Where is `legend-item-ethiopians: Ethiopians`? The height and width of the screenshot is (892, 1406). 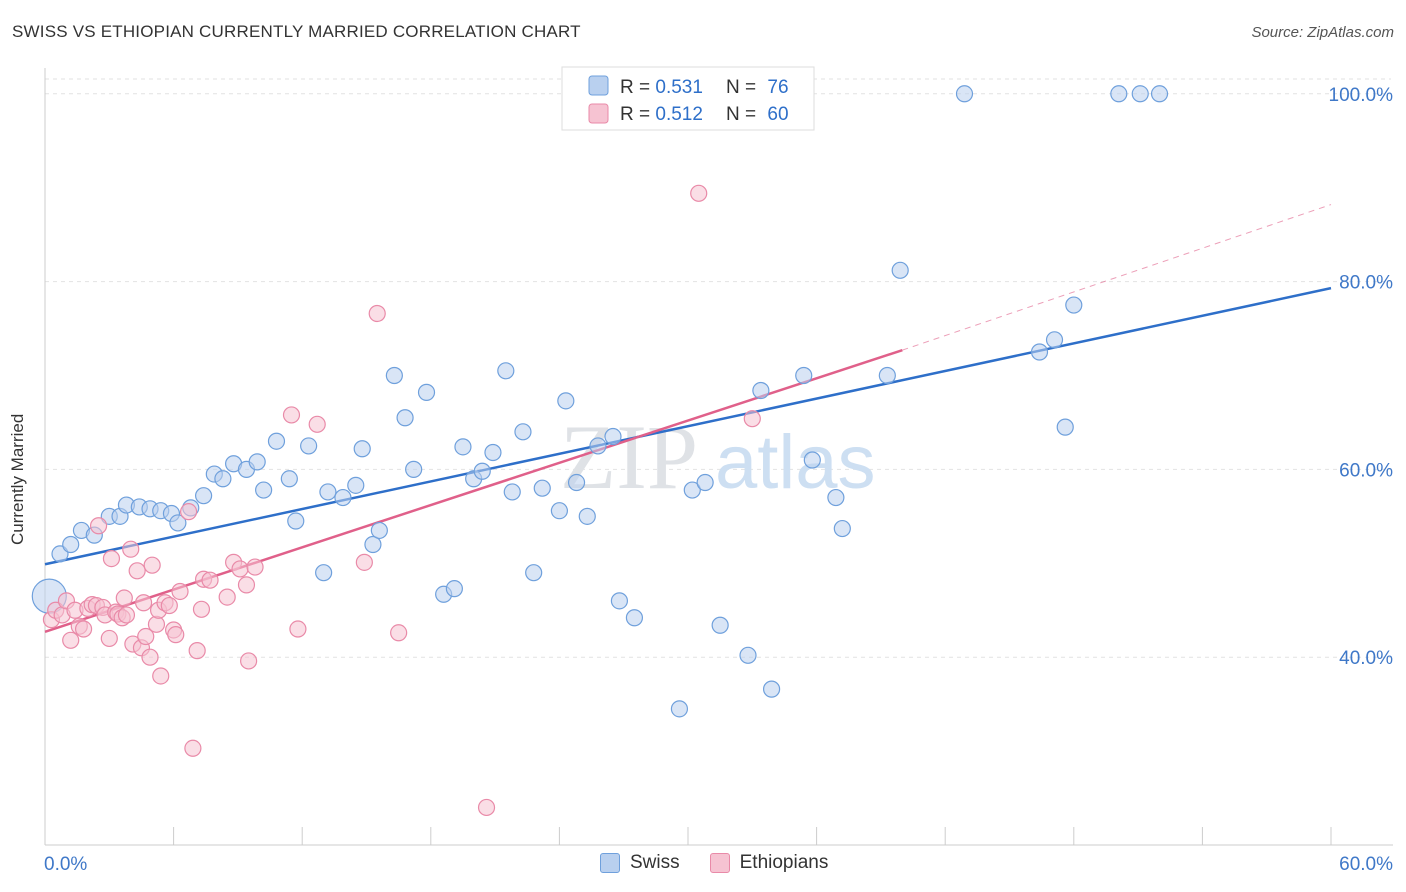 legend-item-ethiopians: Ethiopians is located at coordinates (769, 863).